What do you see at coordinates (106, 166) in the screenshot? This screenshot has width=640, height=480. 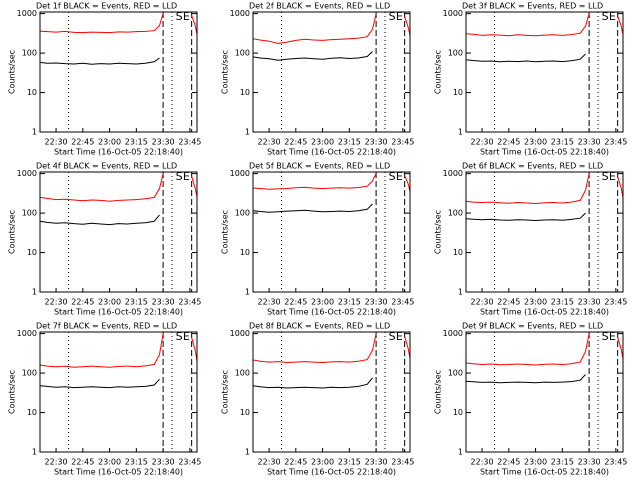 I see `chart-title: Det 4f BLACK = Events, RED = LLD` at bounding box center [106, 166].